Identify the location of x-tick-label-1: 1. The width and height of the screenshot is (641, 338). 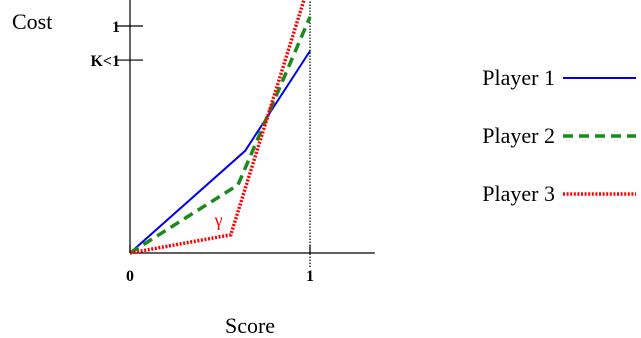
(310, 276).